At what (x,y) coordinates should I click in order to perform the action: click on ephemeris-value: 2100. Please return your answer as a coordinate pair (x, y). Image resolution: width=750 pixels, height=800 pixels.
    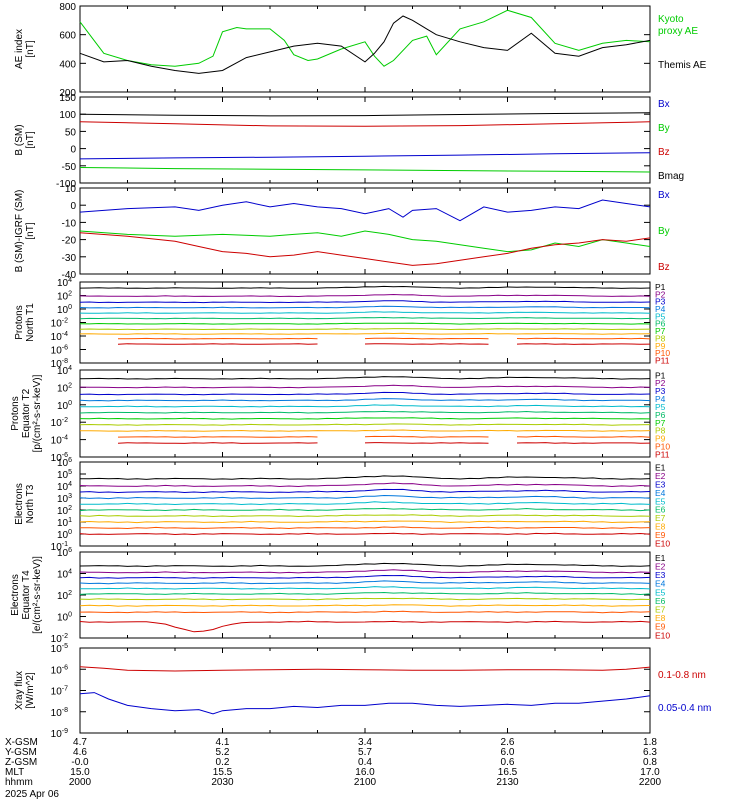
    Looking at the image, I should click on (365, 782).